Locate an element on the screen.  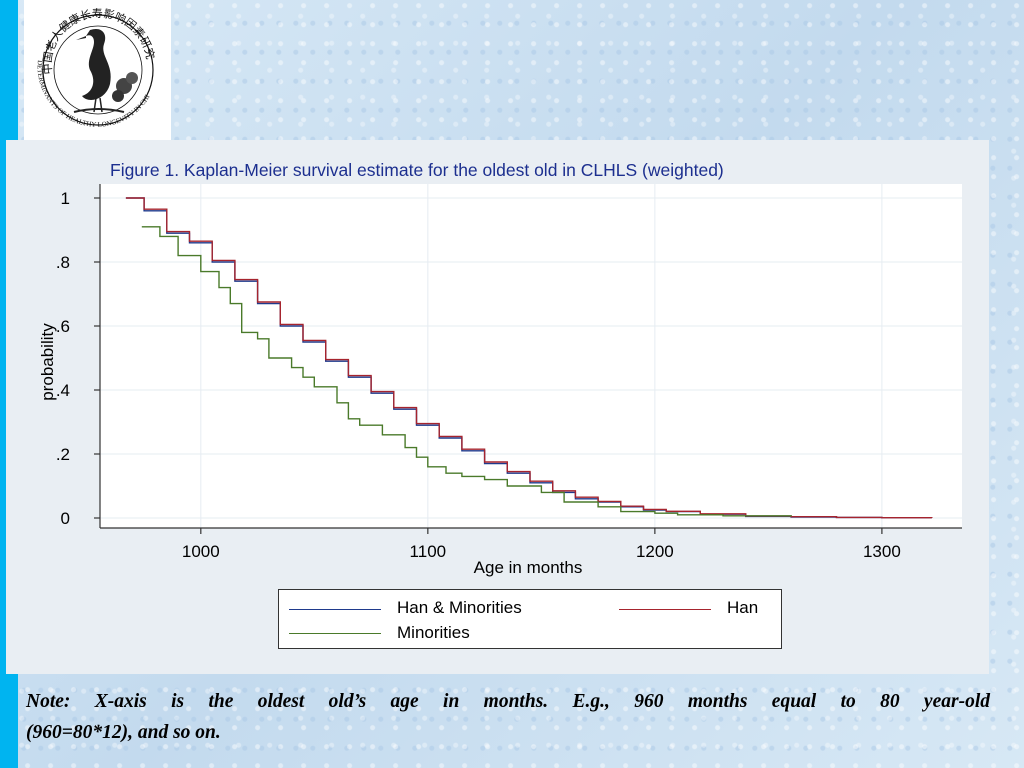
y-tick-label: .4 is located at coordinates (63, 390).